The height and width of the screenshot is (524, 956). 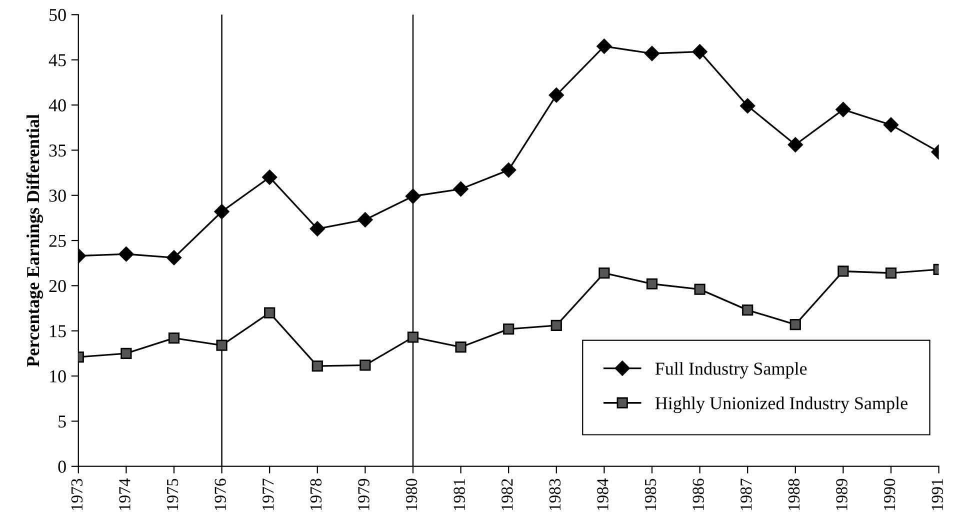 I want to click on x-tick-label: 1974, so click(x=124, y=494).